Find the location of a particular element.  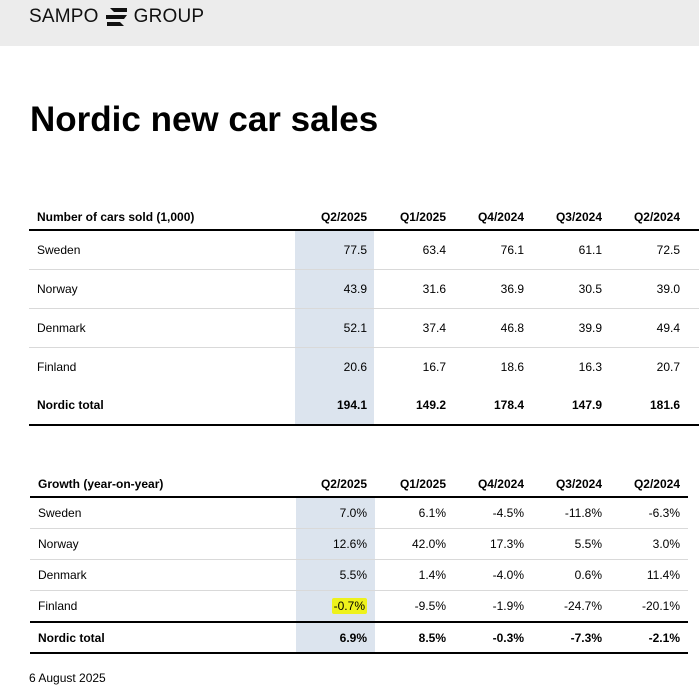

table-cell: 16.3 is located at coordinates (590, 367).